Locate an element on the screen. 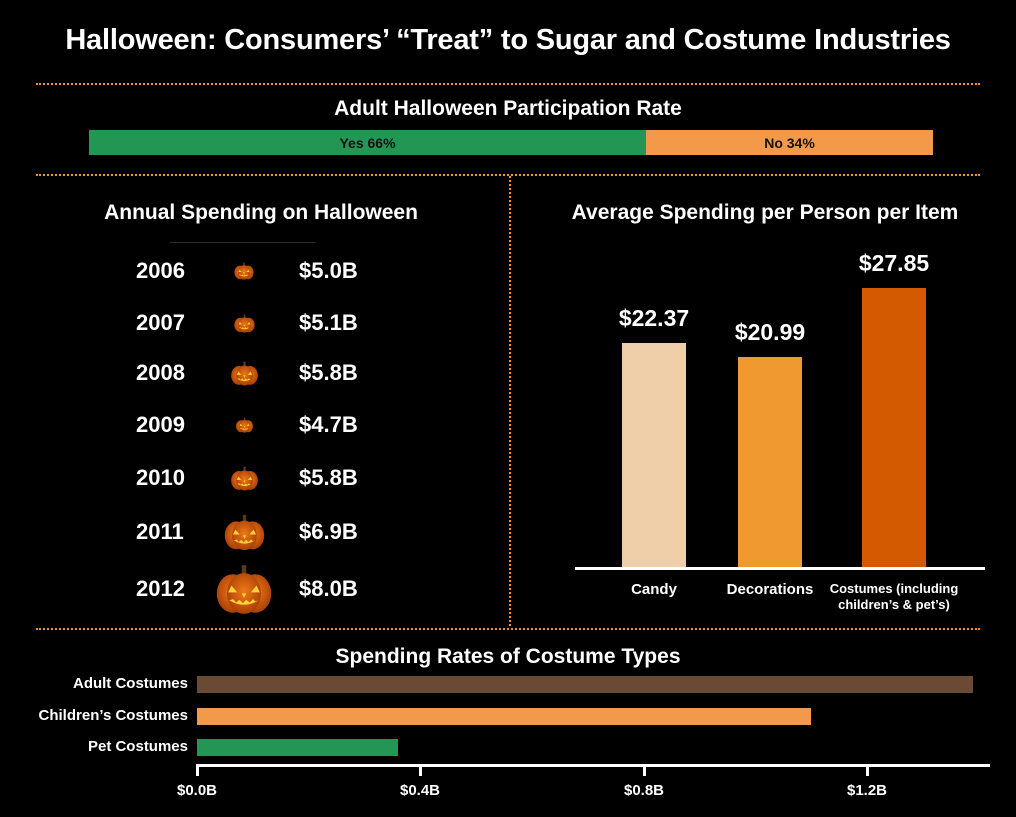  year-label: 2010 is located at coordinates (160, 477).